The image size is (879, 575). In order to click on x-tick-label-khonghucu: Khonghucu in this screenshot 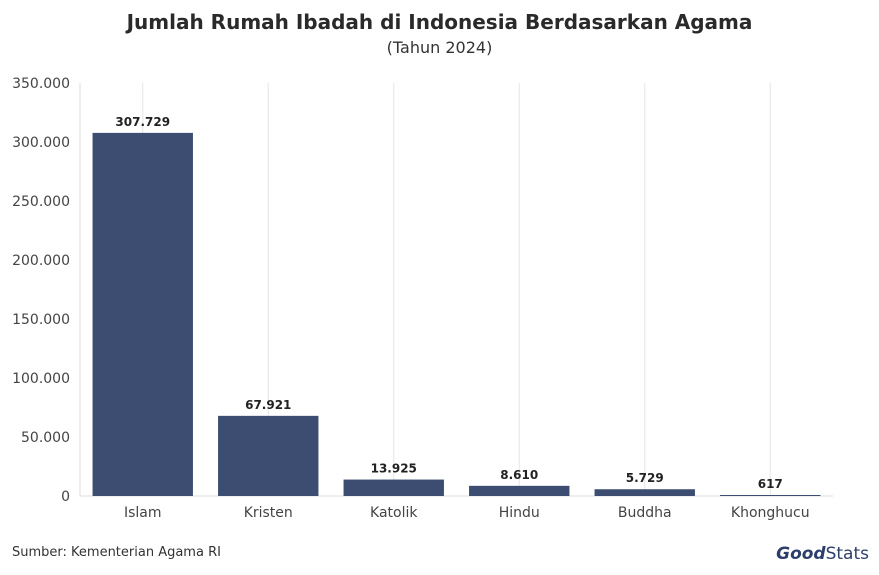, I will do `click(770, 513)`.